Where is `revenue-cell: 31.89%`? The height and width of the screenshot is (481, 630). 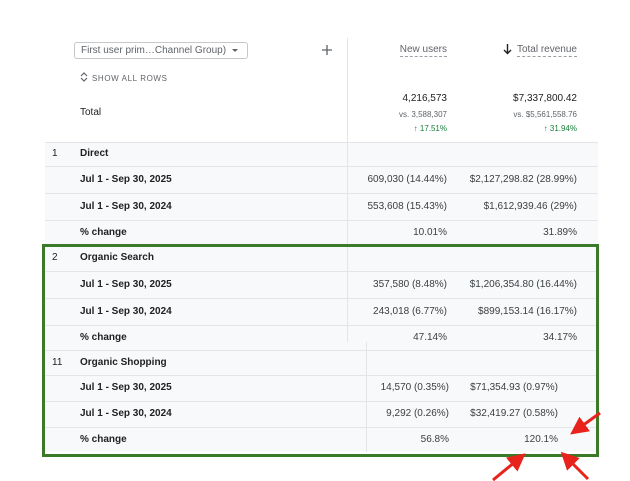 revenue-cell: 31.89% is located at coordinates (560, 232).